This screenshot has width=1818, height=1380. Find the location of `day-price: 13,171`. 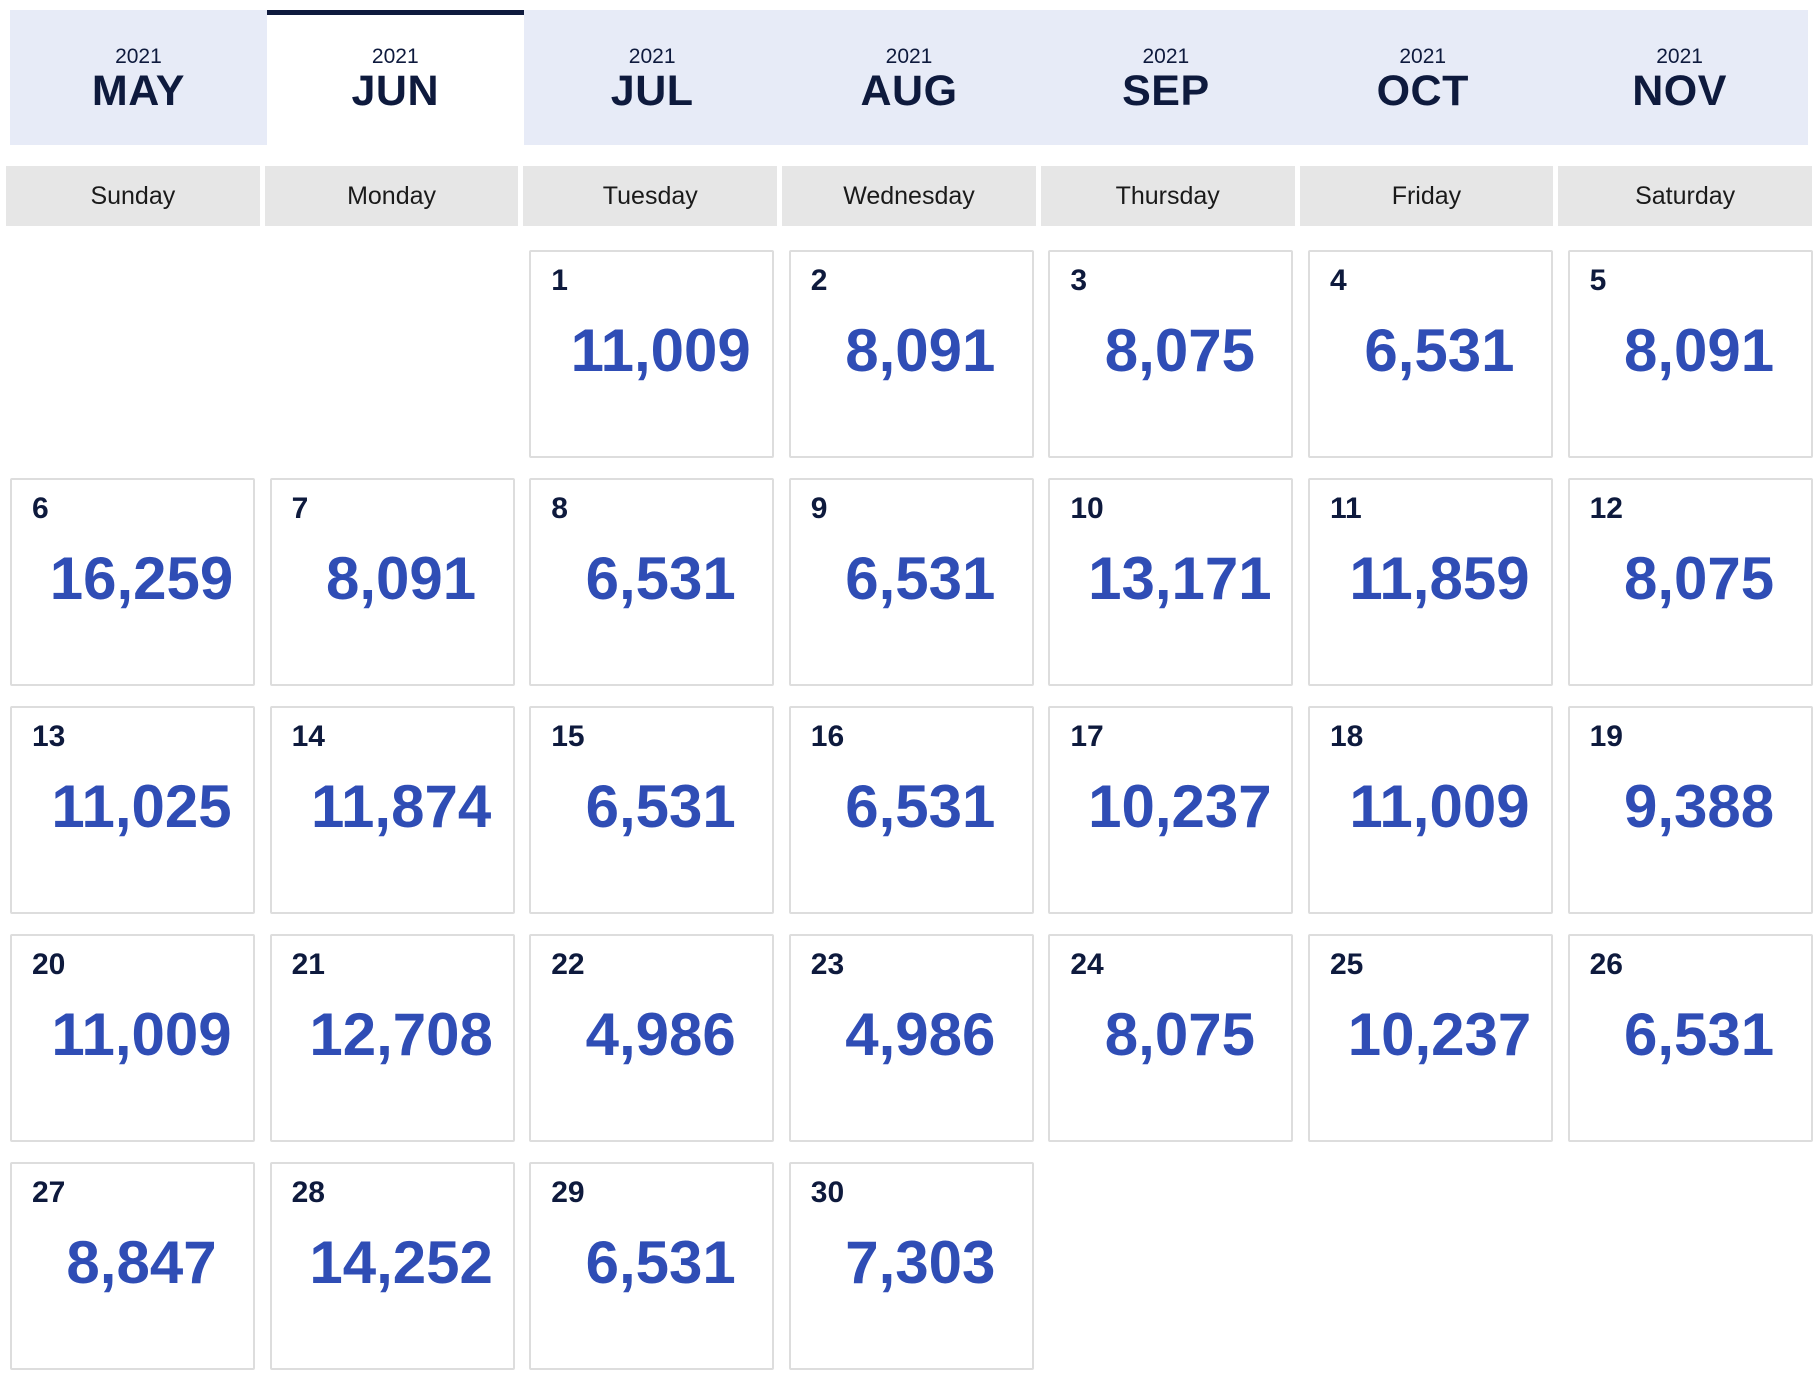

day-price: 13,171 is located at coordinates (1180, 578).